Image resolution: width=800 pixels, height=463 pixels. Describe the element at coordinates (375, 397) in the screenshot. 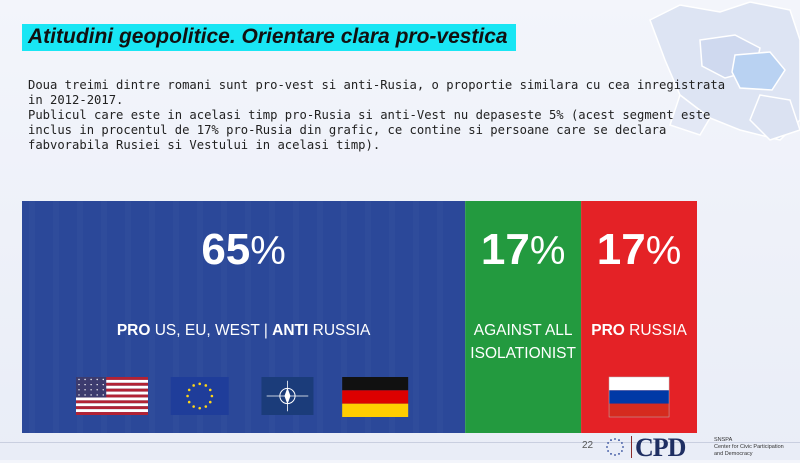

I see `germany-flag-icon` at that location.